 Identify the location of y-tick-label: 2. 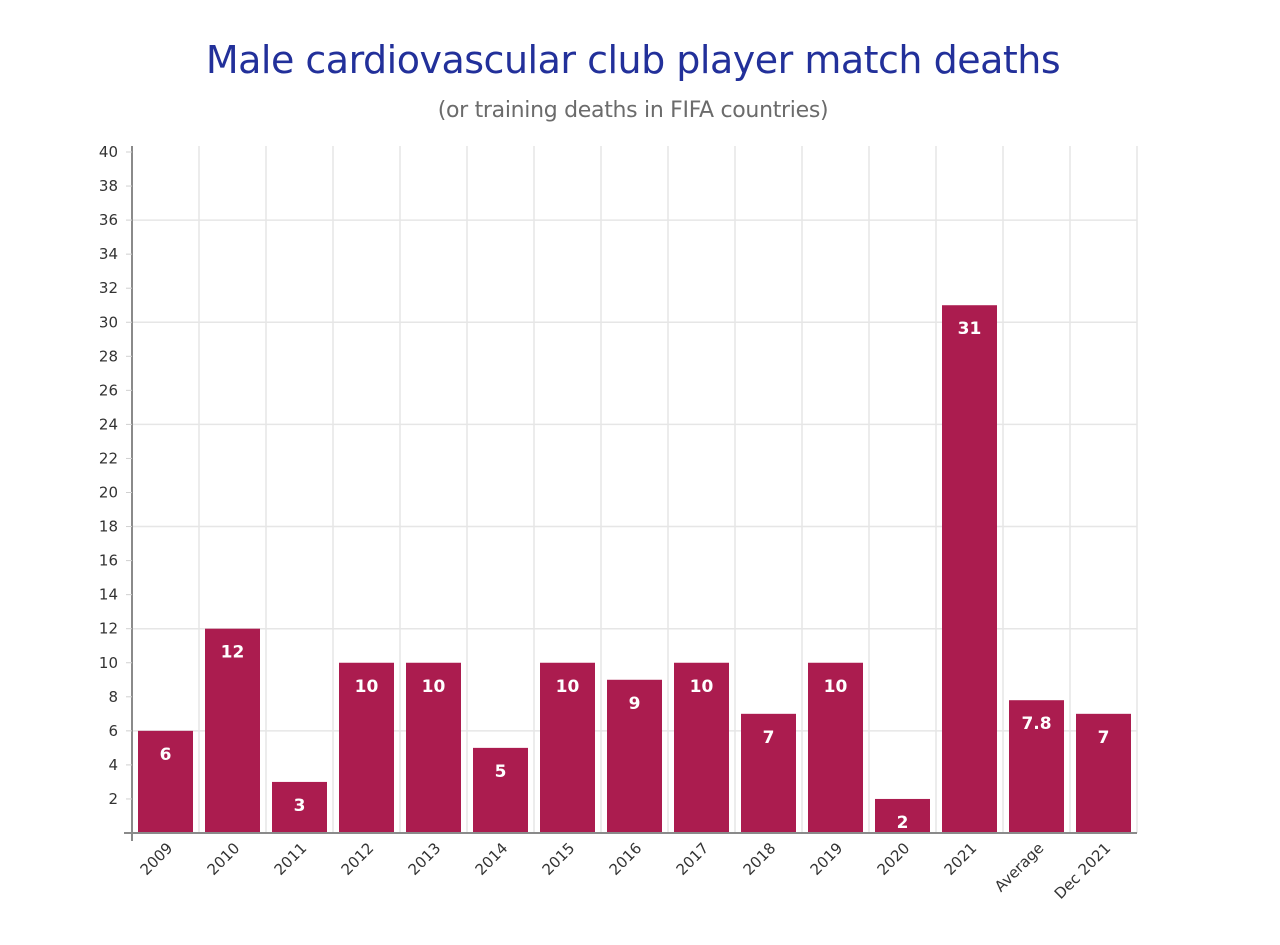
(113, 799).